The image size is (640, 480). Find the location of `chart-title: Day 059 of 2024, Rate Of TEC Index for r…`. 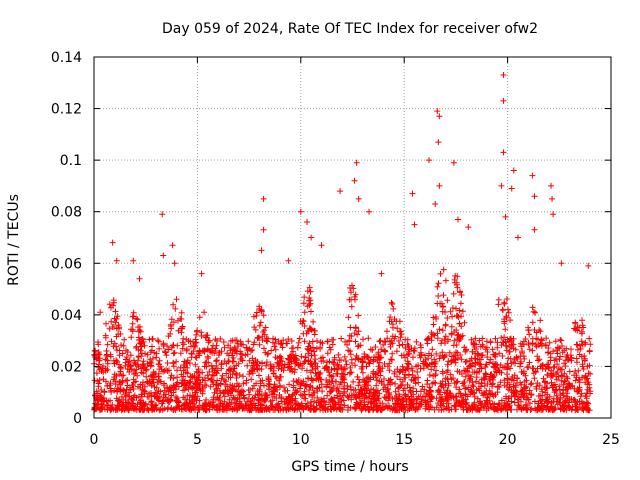

chart-title: Day 059 of 2024, Rate Of TEC Index for r… is located at coordinates (350, 29).